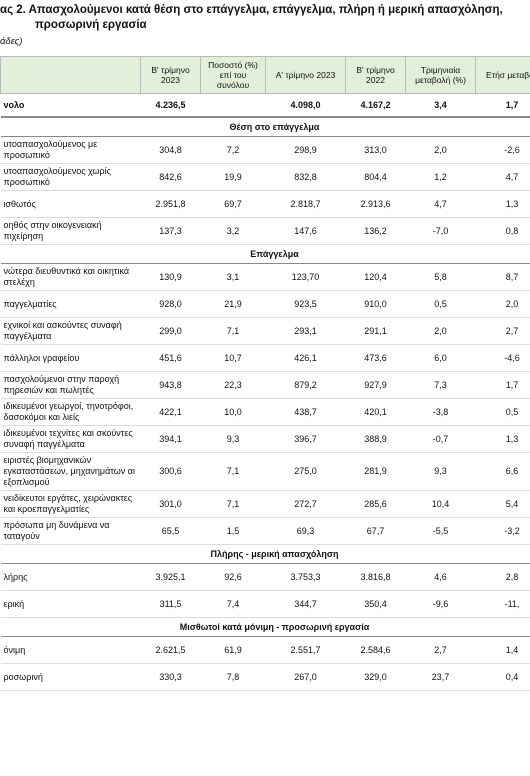  Describe the element at coordinates (233, 277) in the screenshot. I see `cell: 3,1` at that location.